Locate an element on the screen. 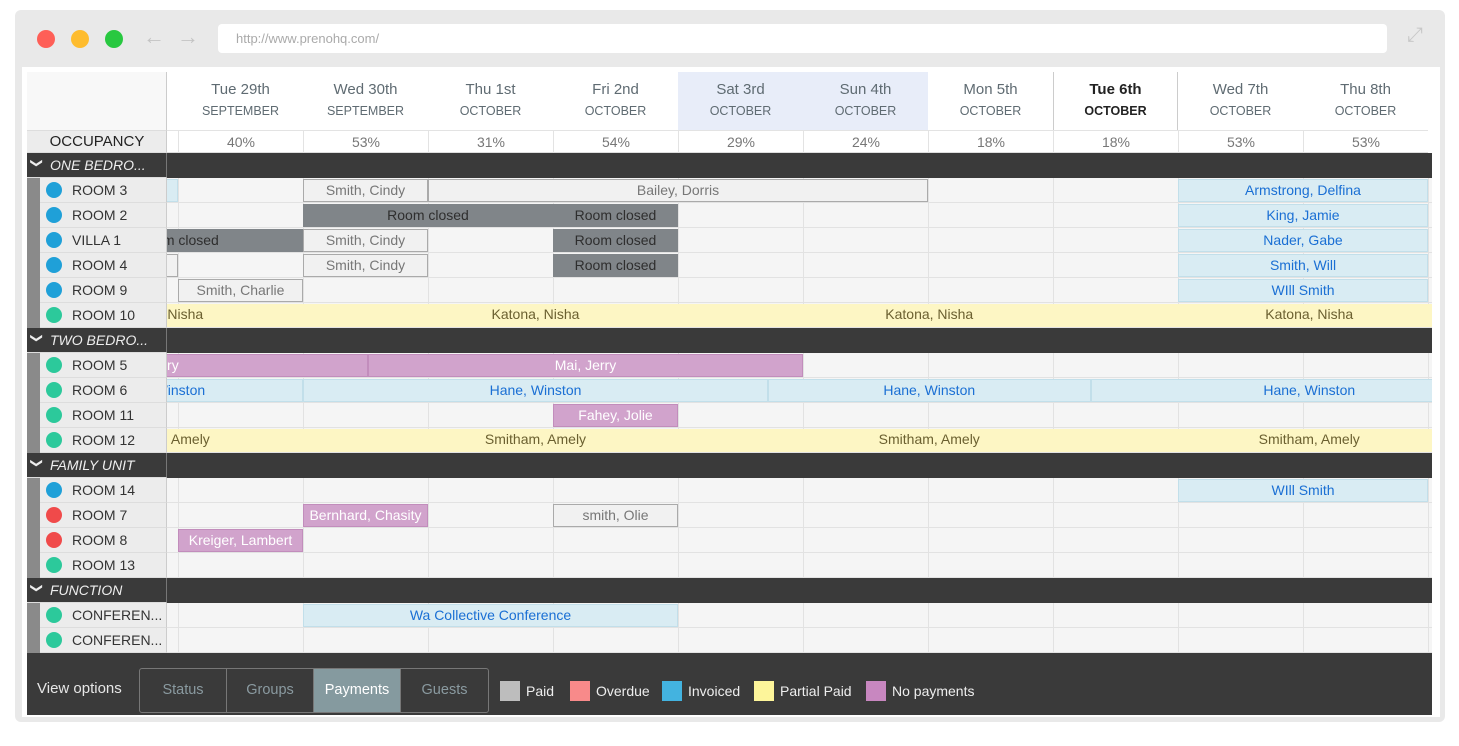 This screenshot has width=1459, height=746. booking-invoiced: Nader, Gabe is located at coordinates (1303, 240).